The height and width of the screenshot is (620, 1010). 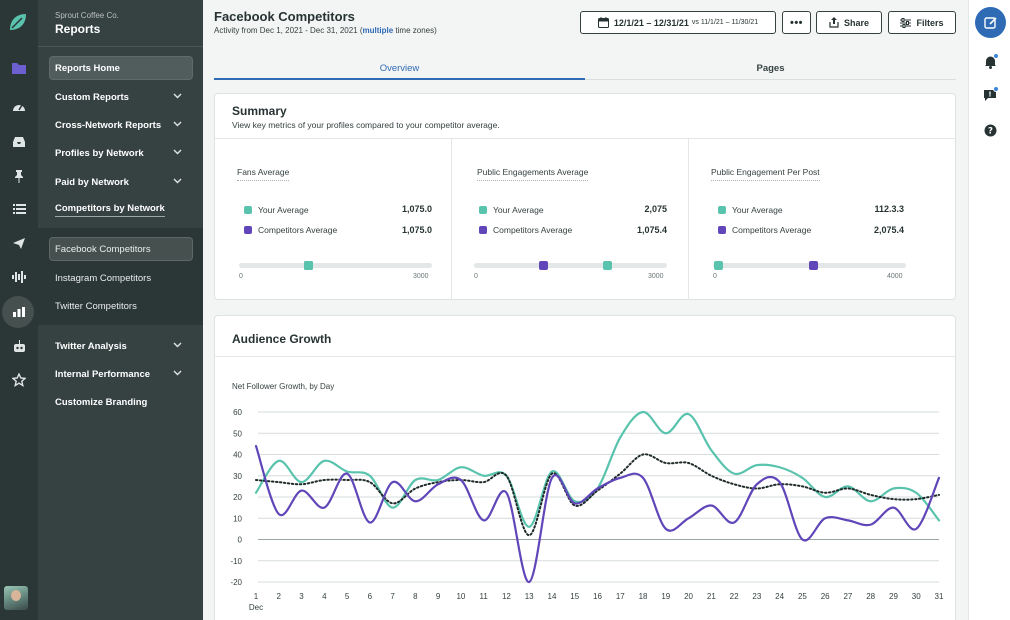 What do you see at coordinates (92, 97) in the screenshot?
I see `sidebar-item-label: Custom Reports` at bounding box center [92, 97].